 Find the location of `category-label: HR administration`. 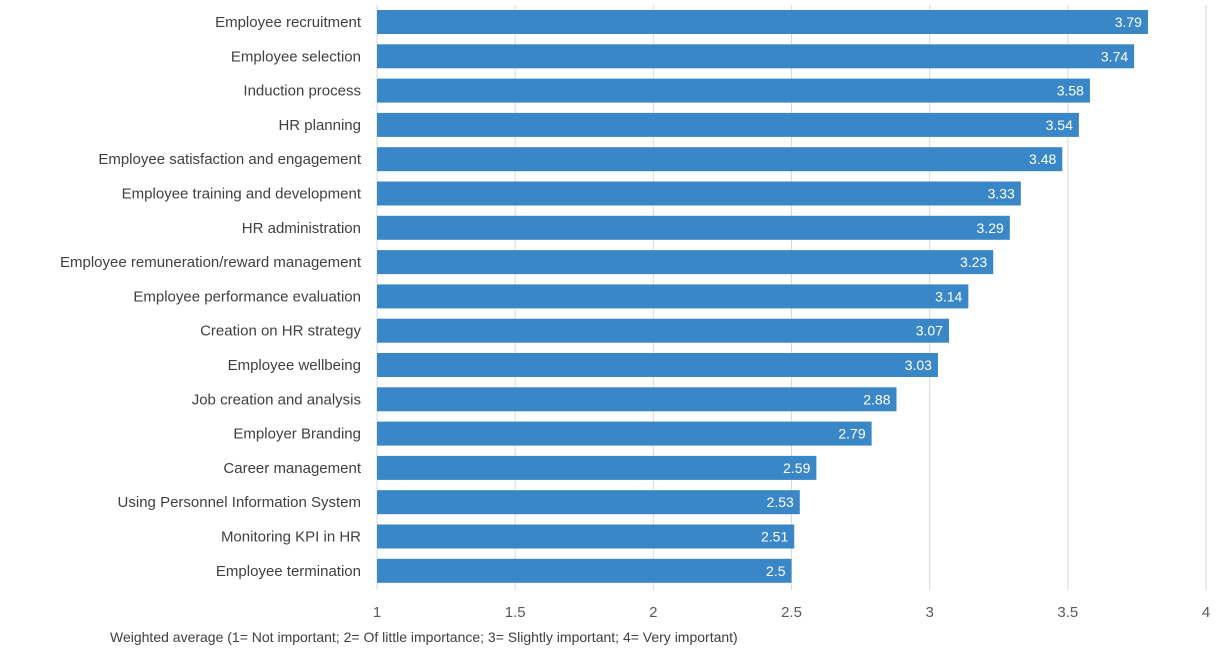

category-label: HR administration is located at coordinates (301, 228).